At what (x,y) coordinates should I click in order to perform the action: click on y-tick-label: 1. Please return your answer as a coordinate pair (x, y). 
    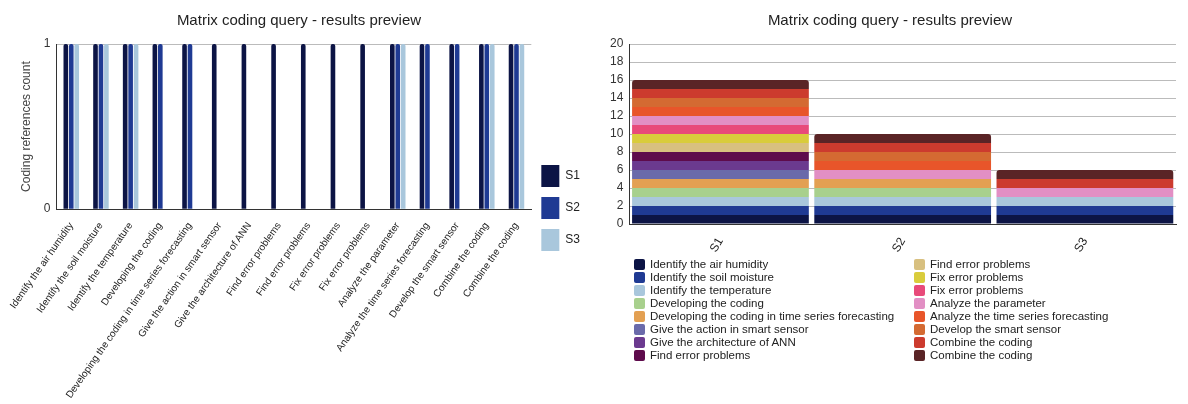
    Looking at the image, I should click on (47, 43).